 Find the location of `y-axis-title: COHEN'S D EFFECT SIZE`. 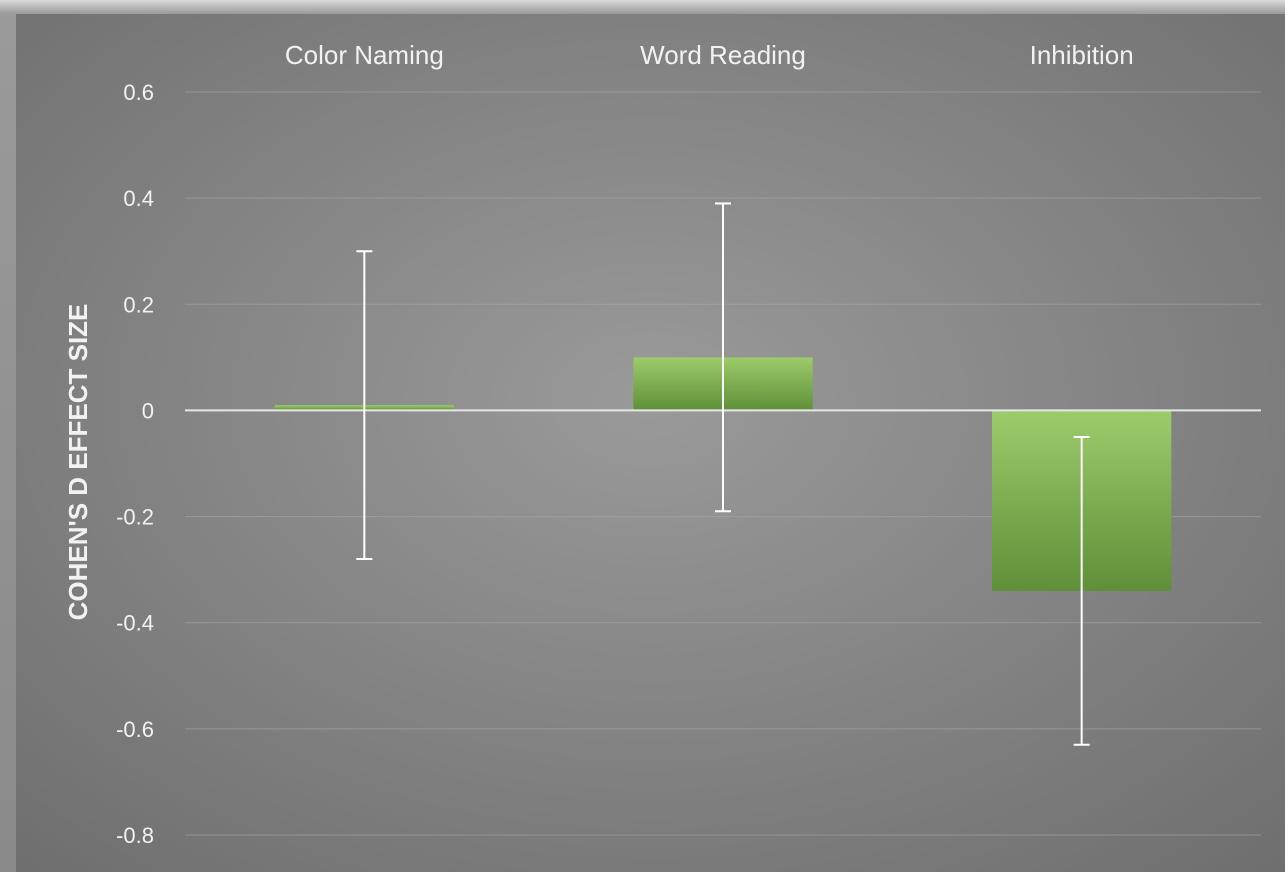

y-axis-title: COHEN'S D EFFECT SIZE is located at coordinates (78, 462).